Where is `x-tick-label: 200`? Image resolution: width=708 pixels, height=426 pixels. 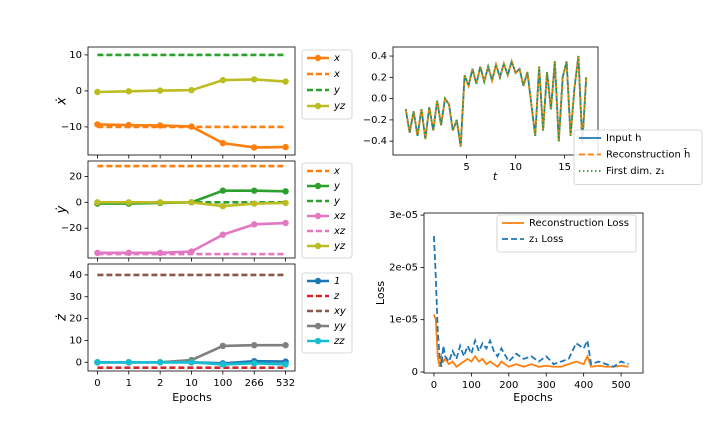 x-tick-label: 200 is located at coordinates (508, 385).